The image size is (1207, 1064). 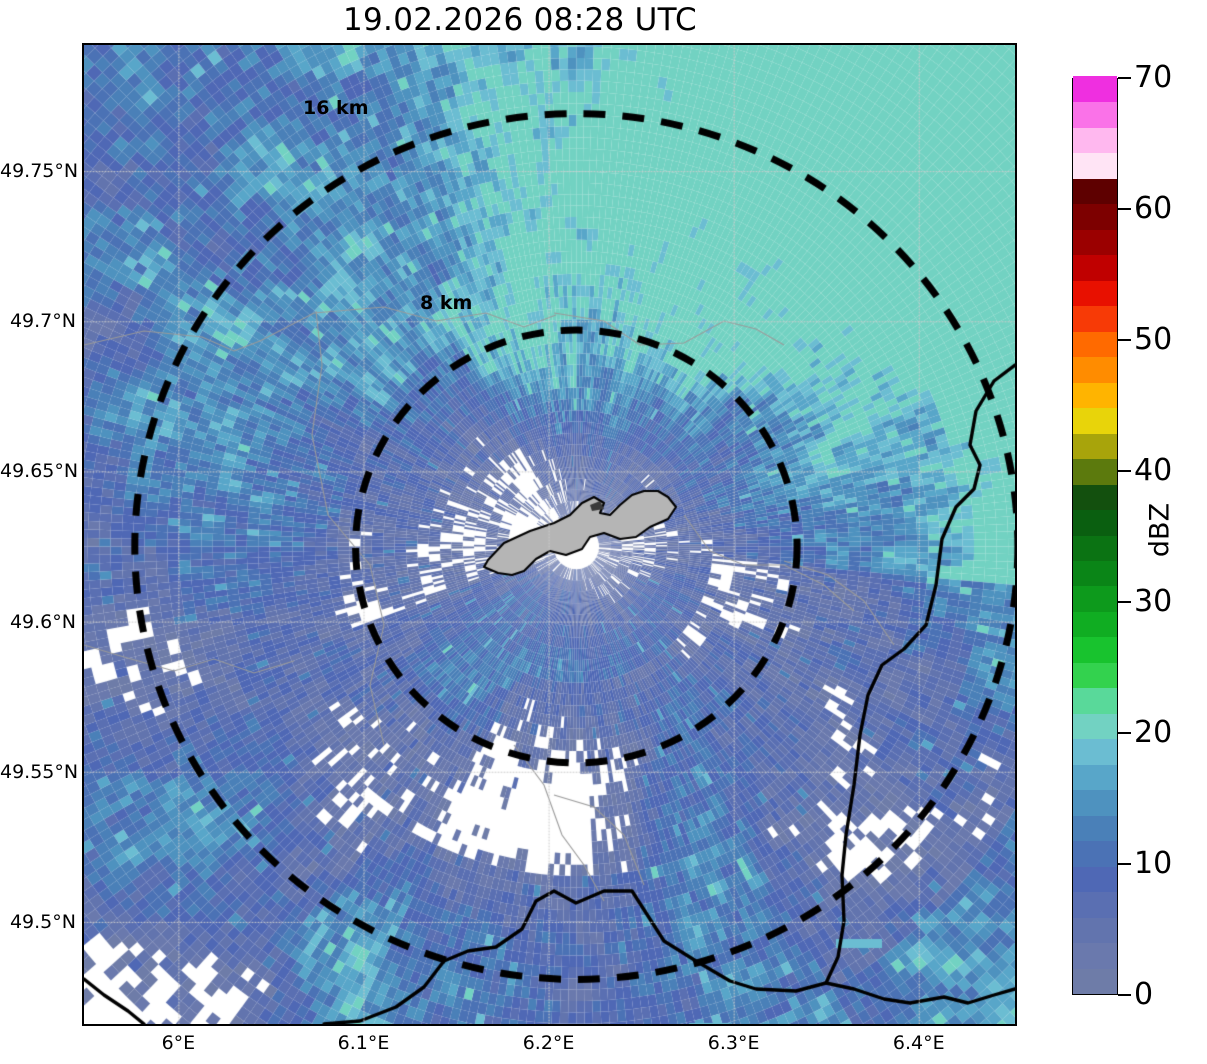 I want to click on y-axis-tick-3: 49.6°N, so click(x=42, y=621).